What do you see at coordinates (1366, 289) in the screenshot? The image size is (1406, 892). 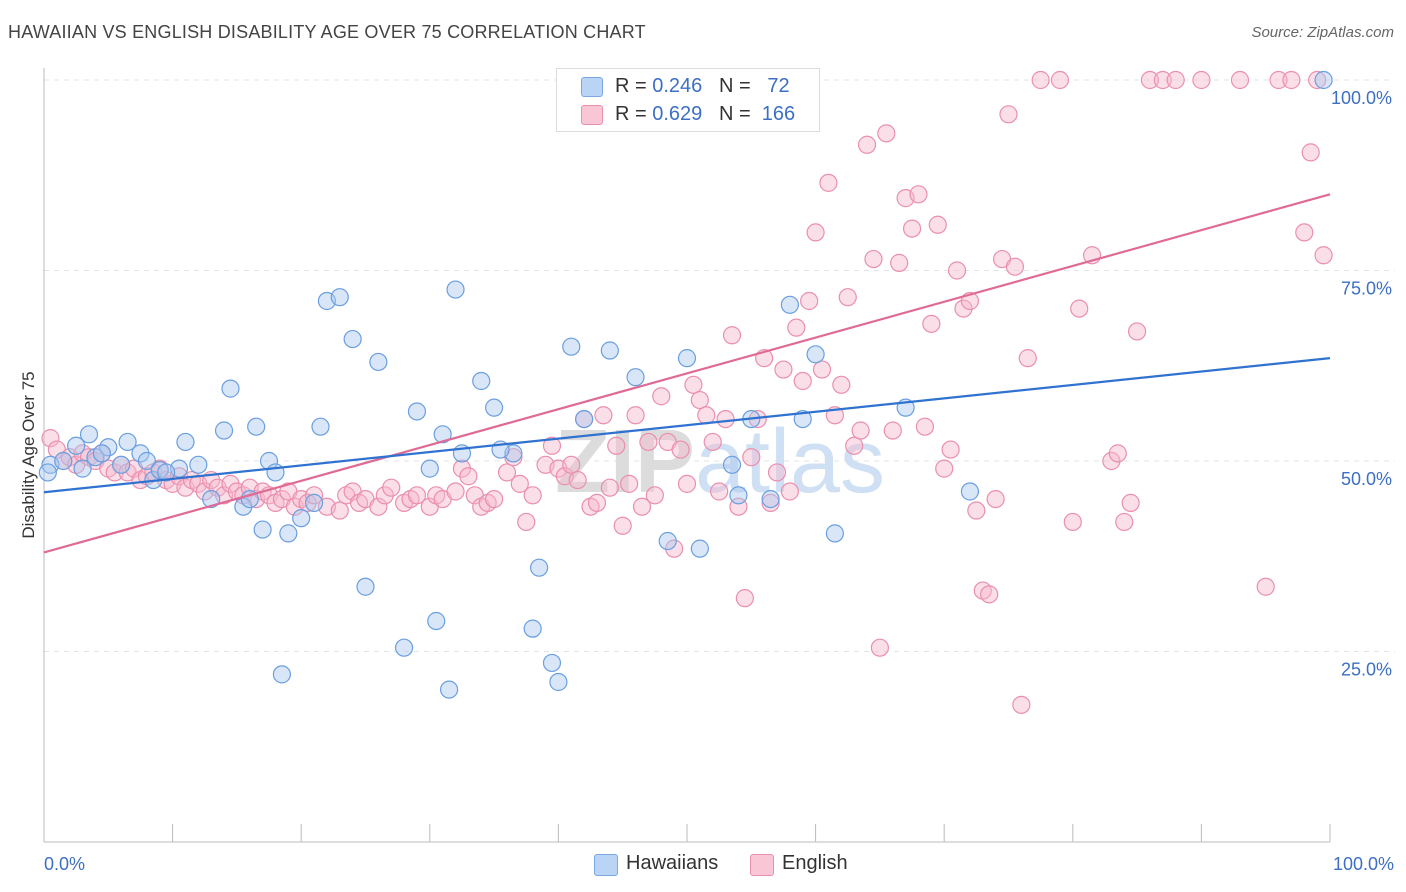 I see `y-tick-label: 75.0%` at bounding box center [1366, 289].